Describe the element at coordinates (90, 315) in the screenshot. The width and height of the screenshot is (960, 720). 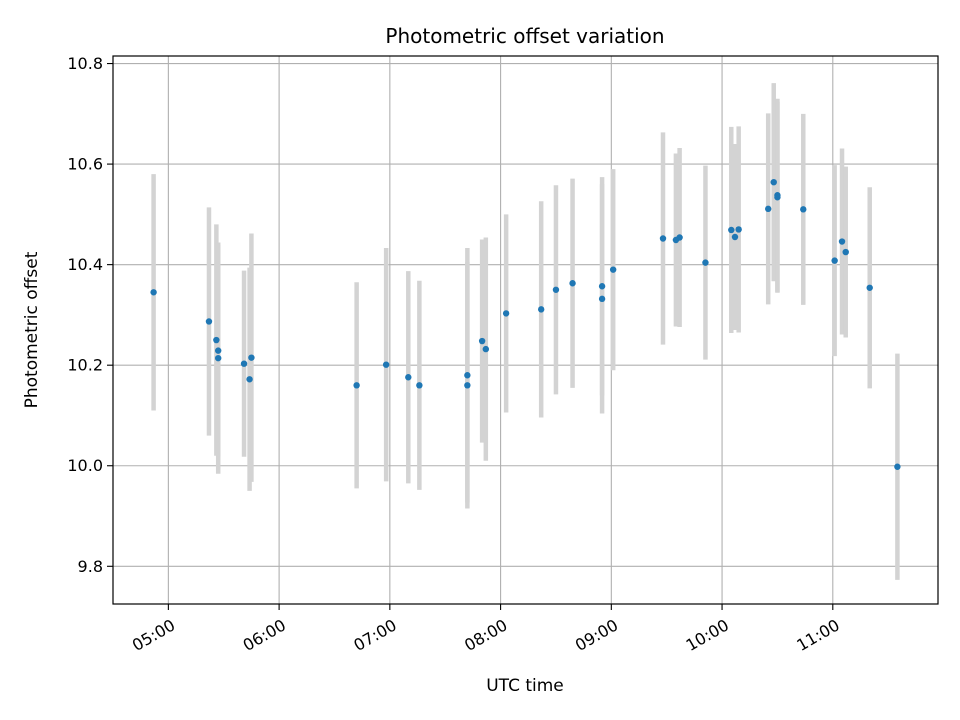
I see `y-axis-ticks: 9.8 10.0 10.2 10.4 10.6 10.8` at that location.